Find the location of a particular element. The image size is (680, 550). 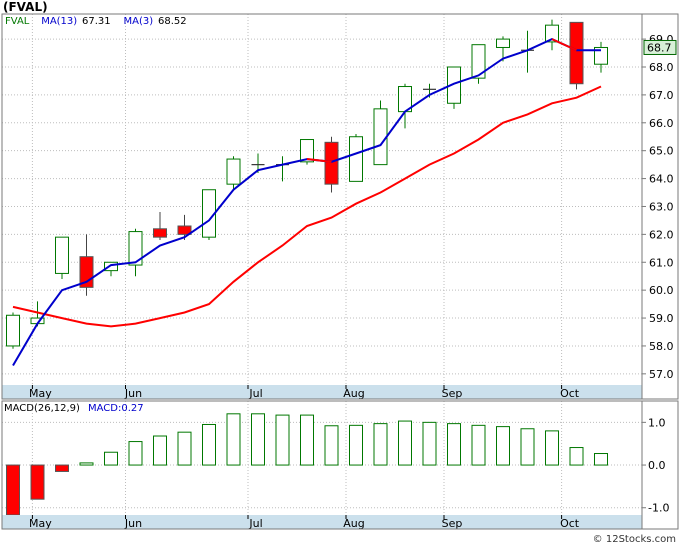

macd-x-axis-strip is located at coordinates (322, 522).